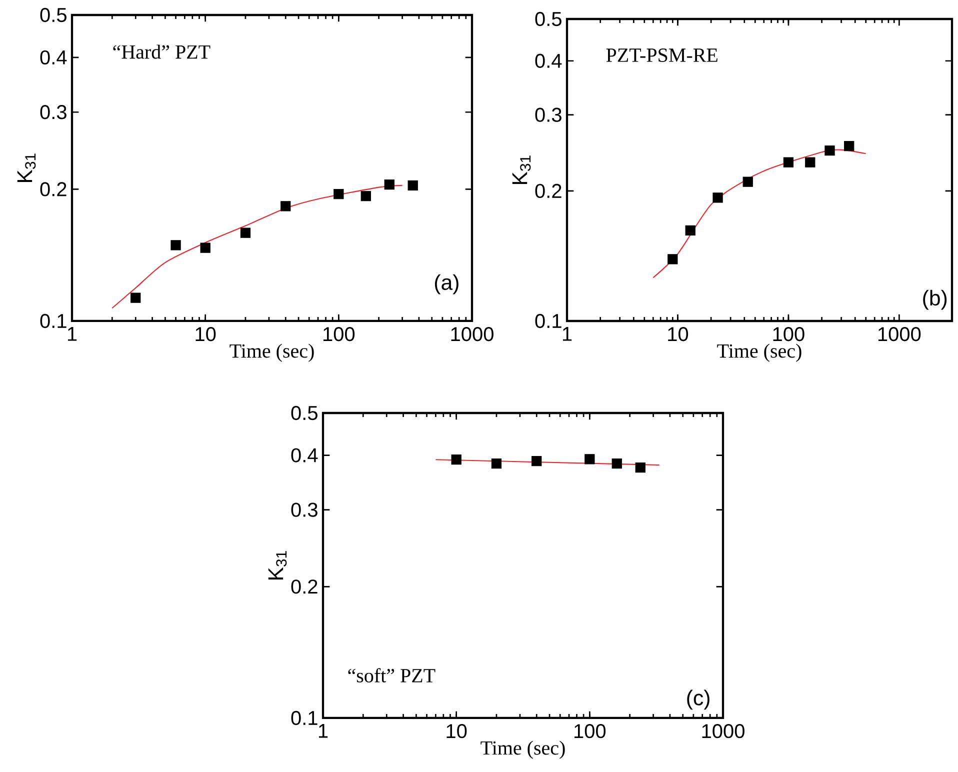 The width and height of the screenshot is (958, 772). I want to click on annotation: PZT-PSM-RE, so click(662, 55).